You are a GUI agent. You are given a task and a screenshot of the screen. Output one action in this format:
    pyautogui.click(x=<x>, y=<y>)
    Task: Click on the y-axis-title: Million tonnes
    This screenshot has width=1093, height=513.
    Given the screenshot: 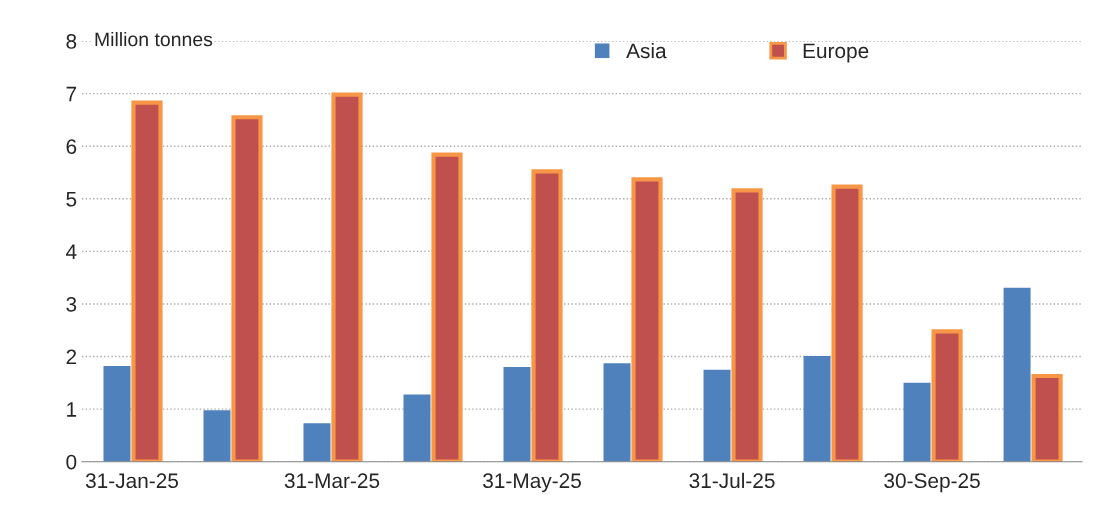 What is the action you would take?
    pyautogui.click(x=154, y=39)
    